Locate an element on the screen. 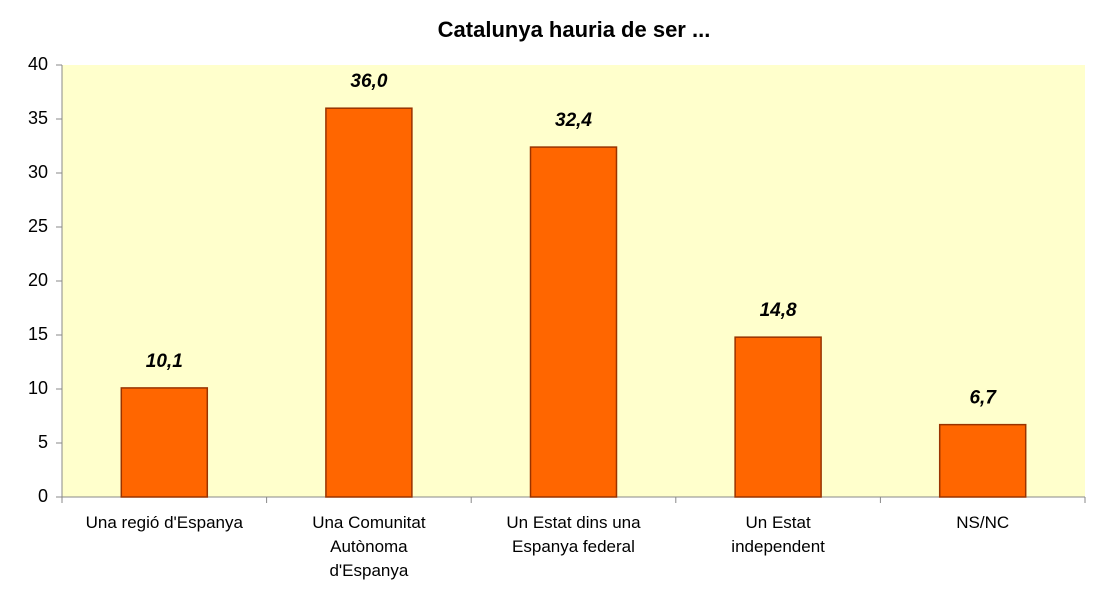  x-tick-label-box: Un Estat dins una Espanya federal is located at coordinates (573, 534).